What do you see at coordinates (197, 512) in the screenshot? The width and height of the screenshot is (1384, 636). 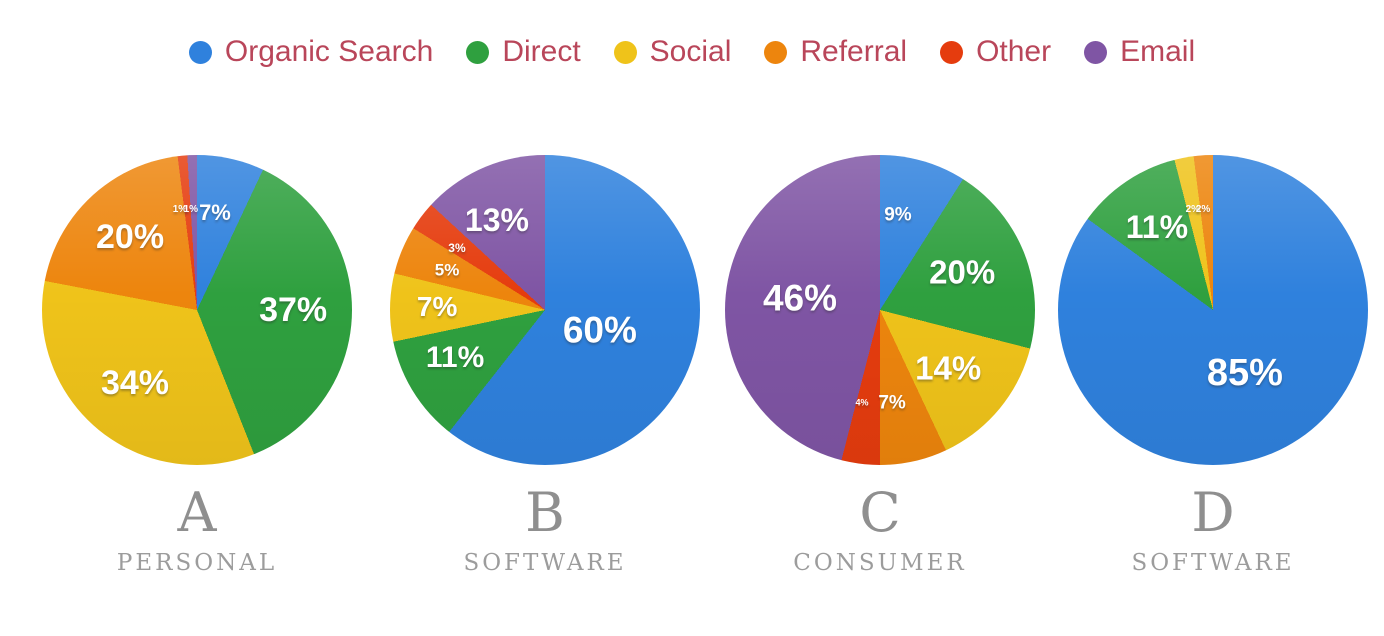 I see `chart-a-title: A` at bounding box center [197, 512].